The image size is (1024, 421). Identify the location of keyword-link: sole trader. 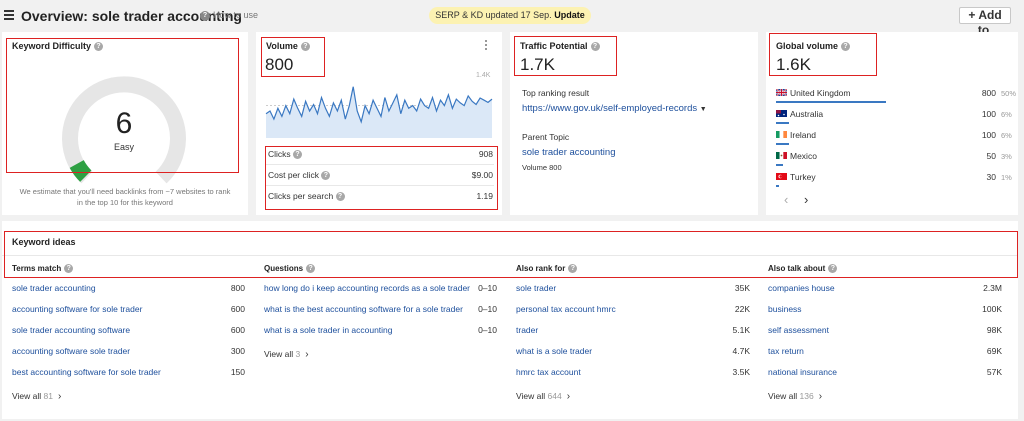
(536, 288).